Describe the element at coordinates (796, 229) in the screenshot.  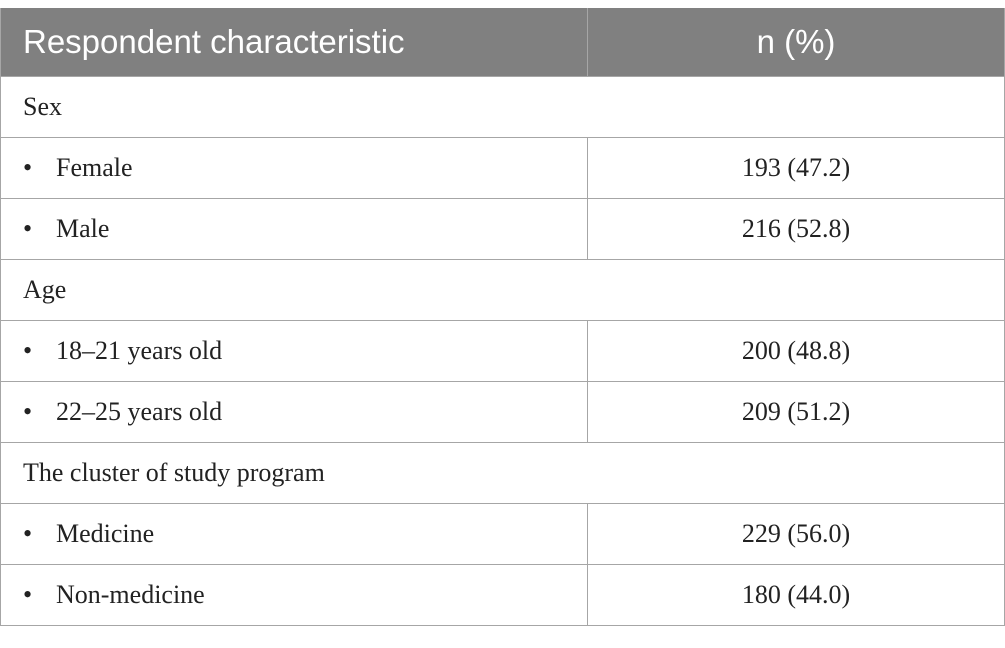
I see `row-value: 216 (52.8)` at that location.